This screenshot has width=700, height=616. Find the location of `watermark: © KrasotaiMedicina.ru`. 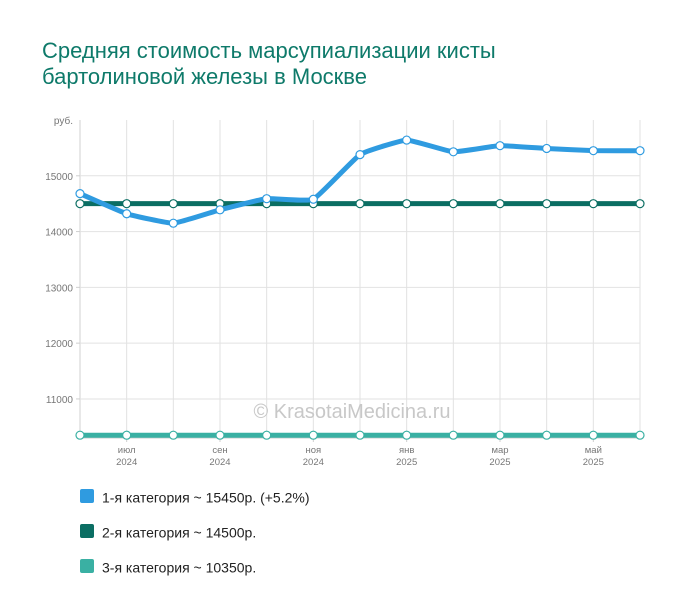

watermark: © KrasotaiMedicina.ru is located at coordinates (351, 412).